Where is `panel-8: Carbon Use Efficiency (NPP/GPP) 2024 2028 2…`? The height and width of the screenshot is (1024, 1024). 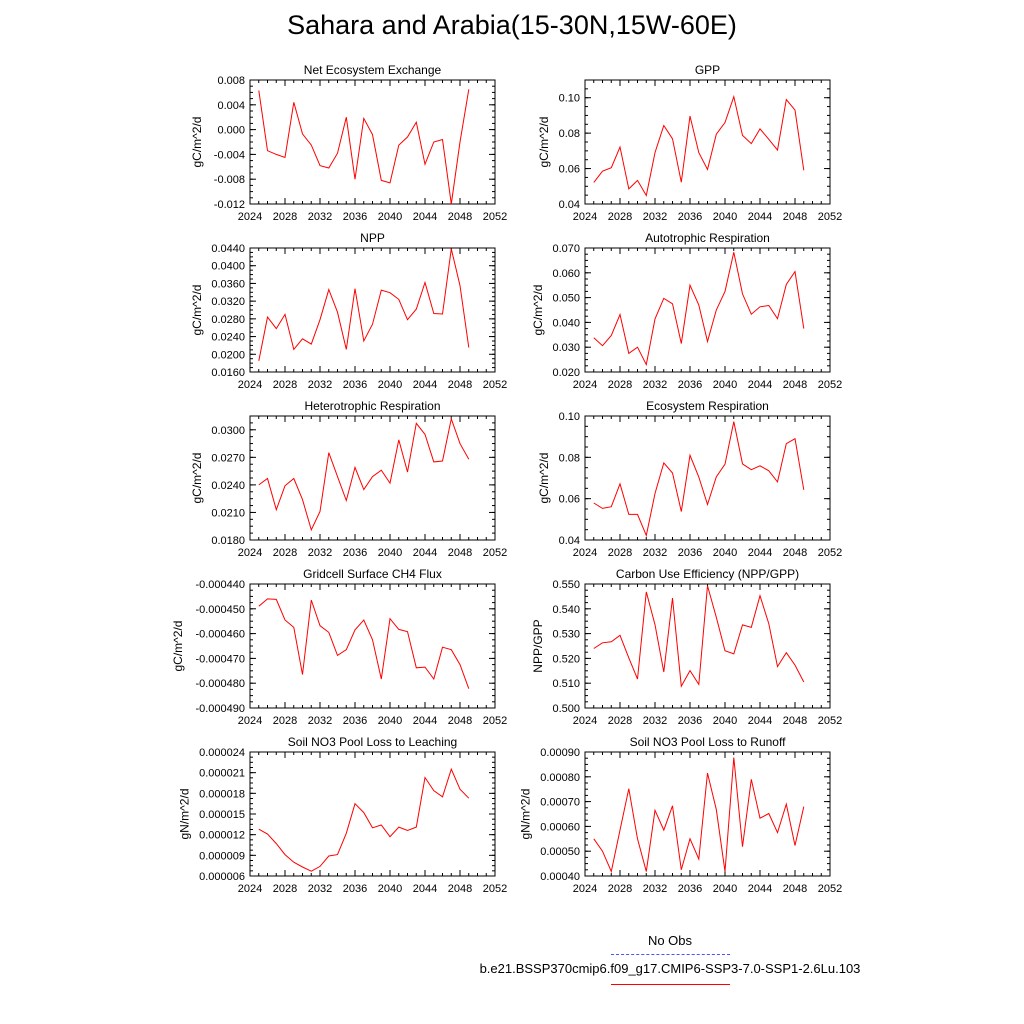
panel-8: Carbon Use Efficiency (NPP/GPP) 2024 2028 2… is located at coordinates (686, 647).